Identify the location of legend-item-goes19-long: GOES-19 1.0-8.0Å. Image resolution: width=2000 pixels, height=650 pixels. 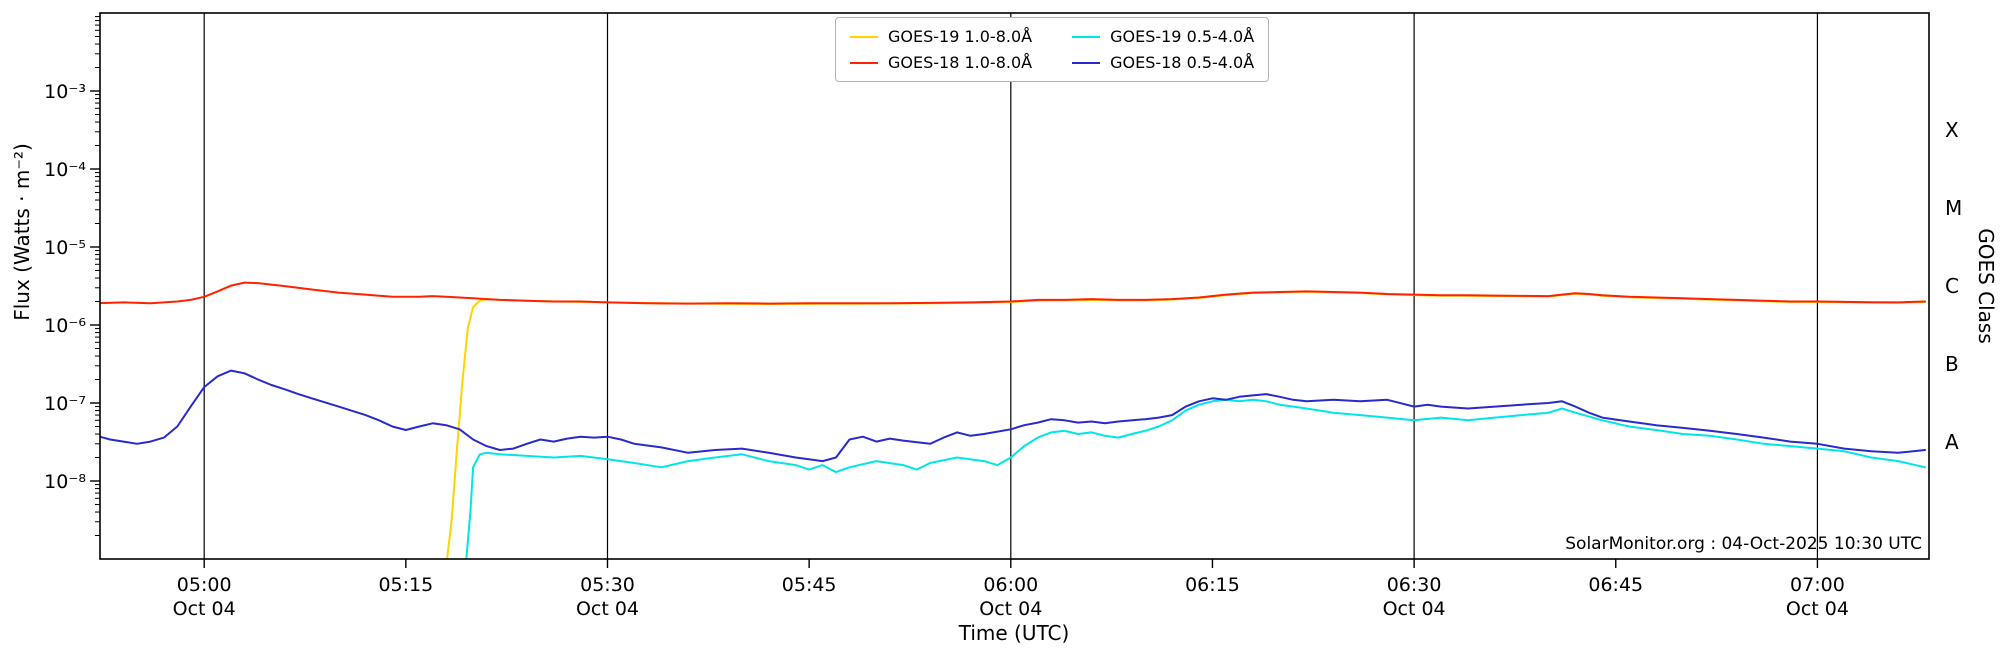
(941, 36).